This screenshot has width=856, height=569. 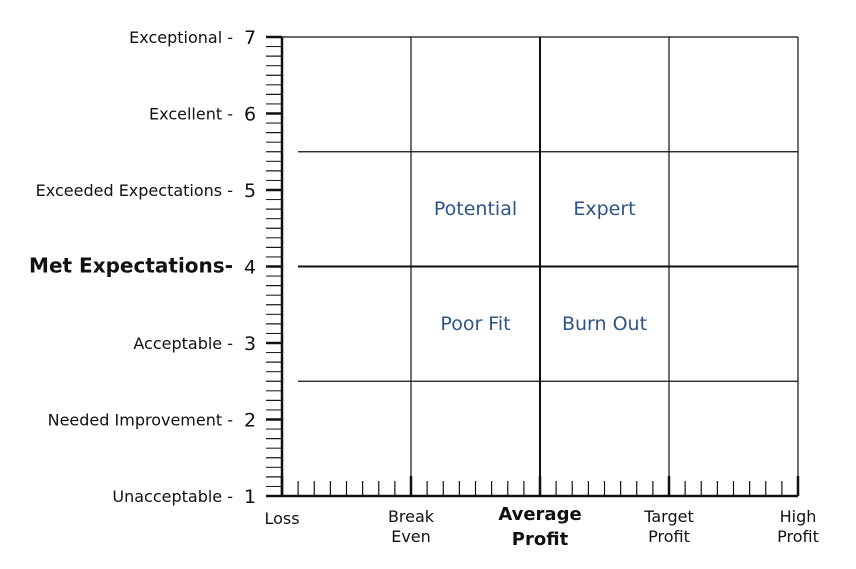 What do you see at coordinates (475, 324) in the screenshot?
I see `quadrant-label: Poor Fit` at bounding box center [475, 324].